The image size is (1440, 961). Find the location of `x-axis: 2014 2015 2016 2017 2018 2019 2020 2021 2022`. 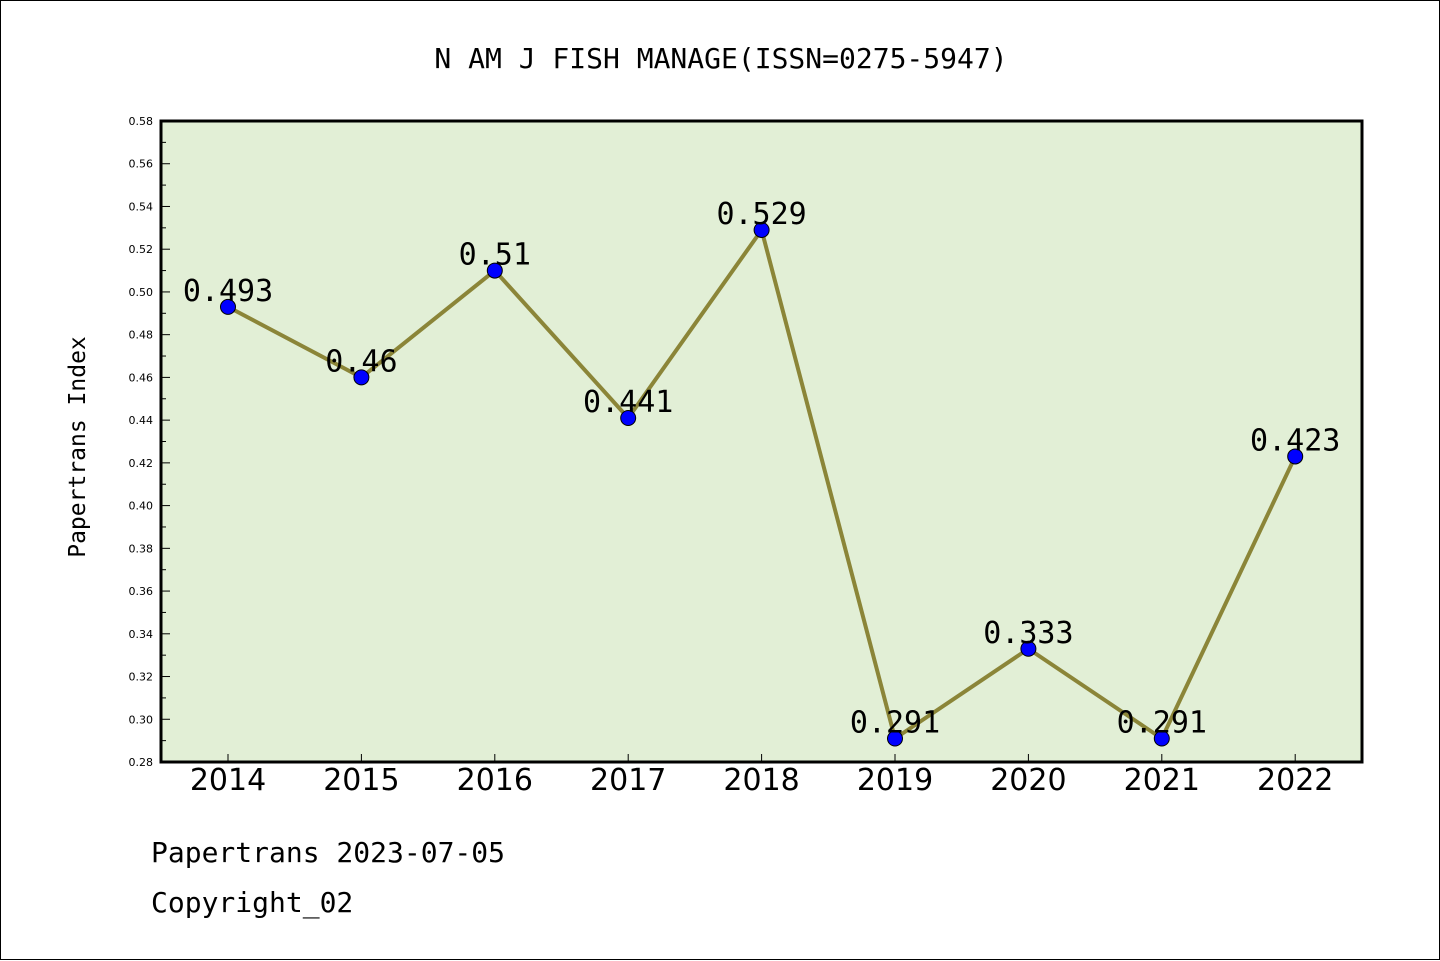

x-axis: 2014 2015 2016 2017 2018 2019 2020 2021 2022 is located at coordinates (761, 776).